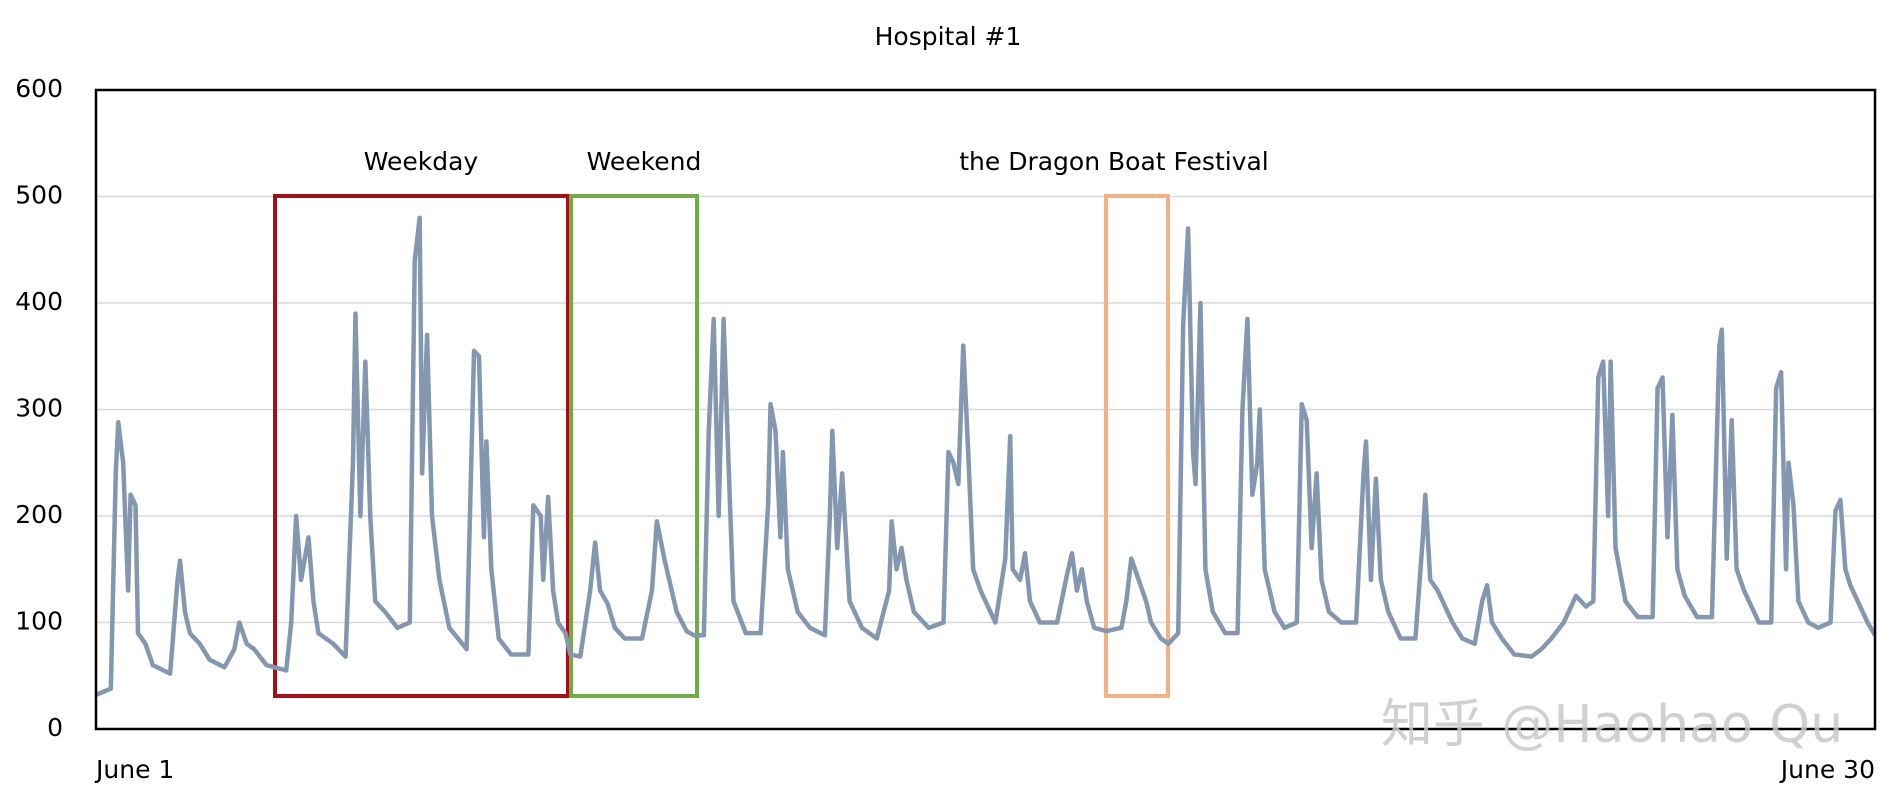 The height and width of the screenshot is (810, 1899). What do you see at coordinates (1114, 161) in the screenshot?
I see `annotation: the Dragon Boat Festival` at bounding box center [1114, 161].